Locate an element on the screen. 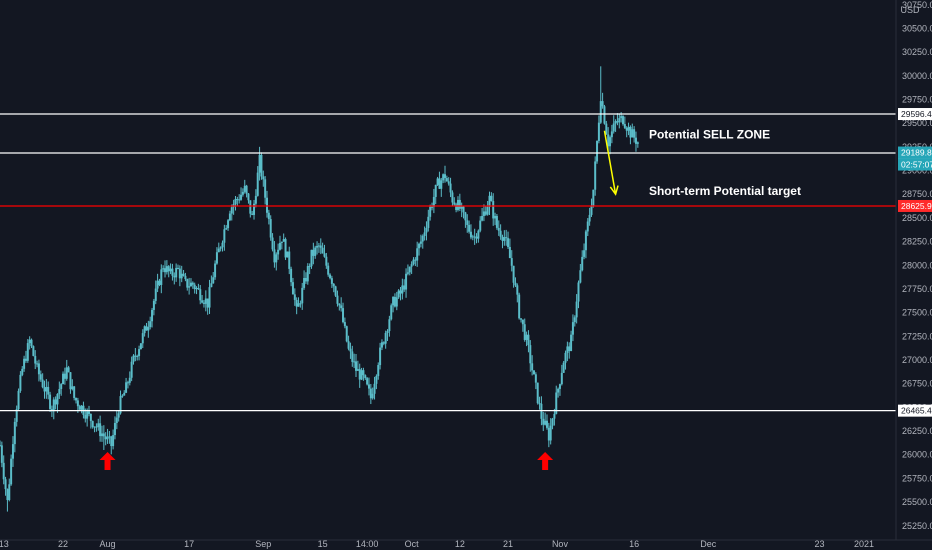  down-arrow-shaft is located at coordinates (610, 162).